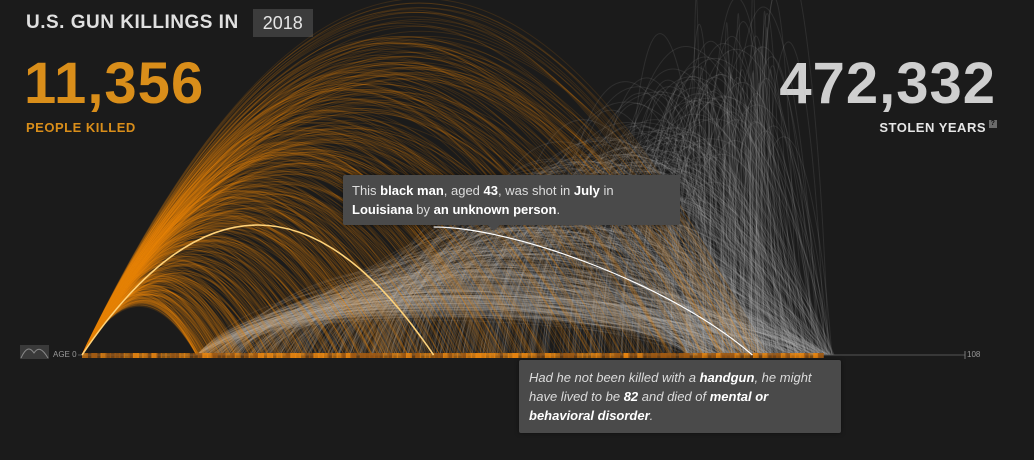 The height and width of the screenshot is (460, 1034). What do you see at coordinates (993, 124) in the screenshot?
I see `help-icon: ?` at bounding box center [993, 124].